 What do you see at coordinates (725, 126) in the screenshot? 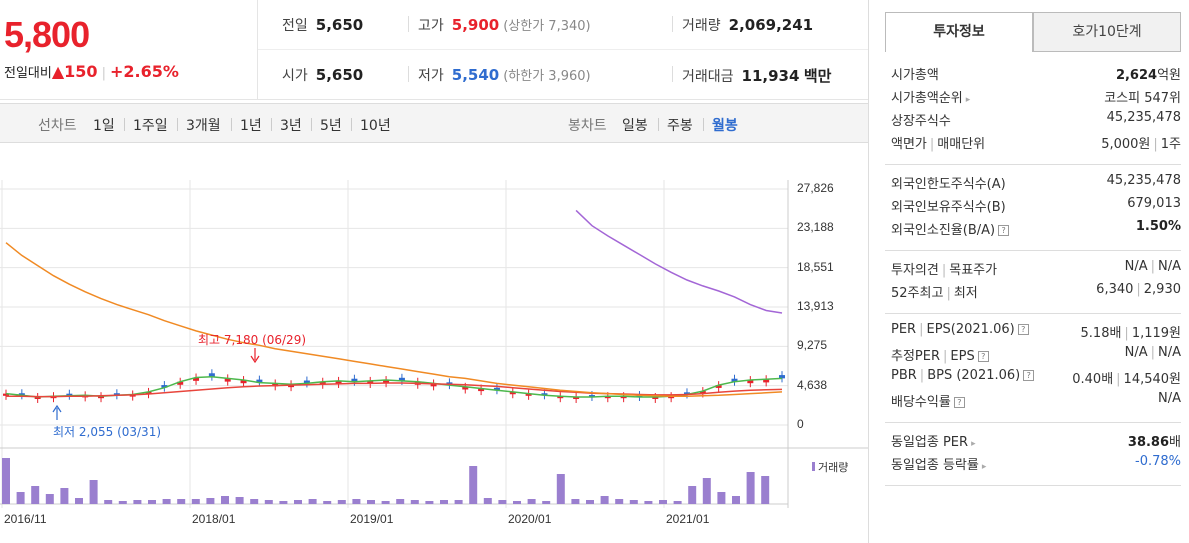
I see `period-monthly: 월봉` at bounding box center [725, 126].